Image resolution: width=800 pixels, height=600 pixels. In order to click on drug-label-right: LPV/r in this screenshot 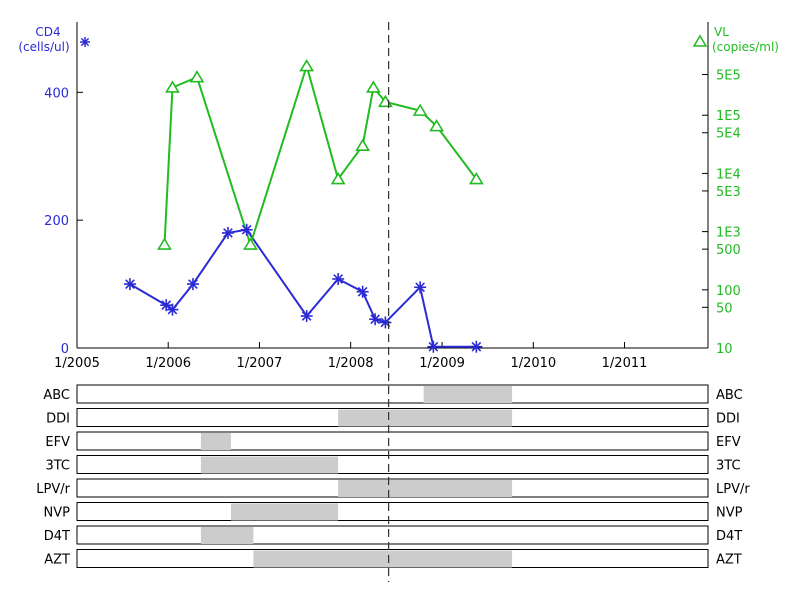, I will do `click(733, 489)`.